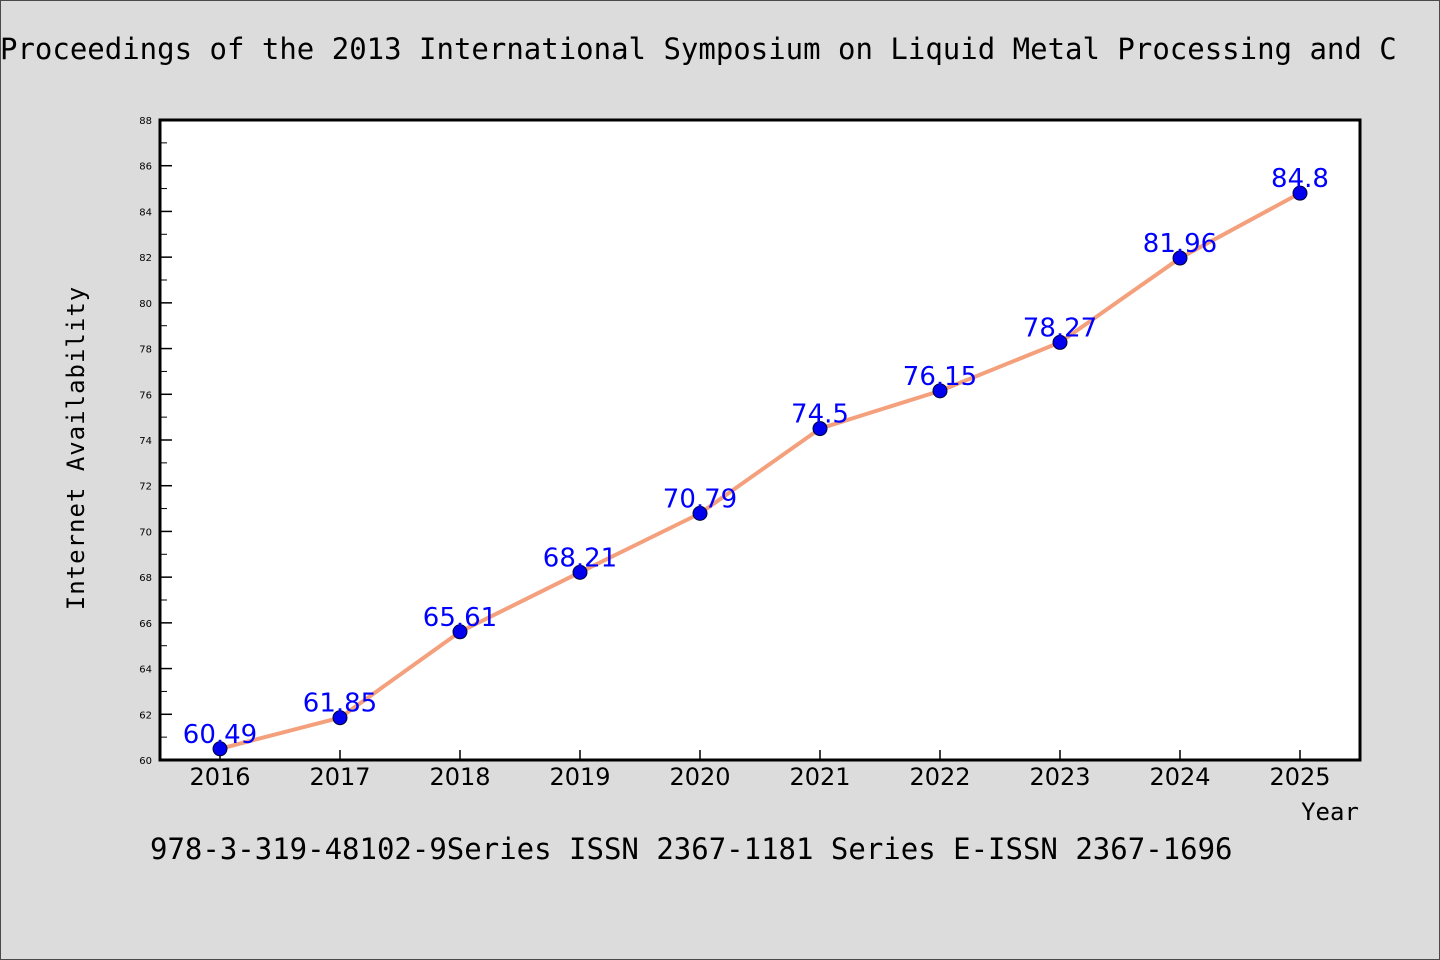  I want to click on x-tick-label: 2016, so click(219, 777).